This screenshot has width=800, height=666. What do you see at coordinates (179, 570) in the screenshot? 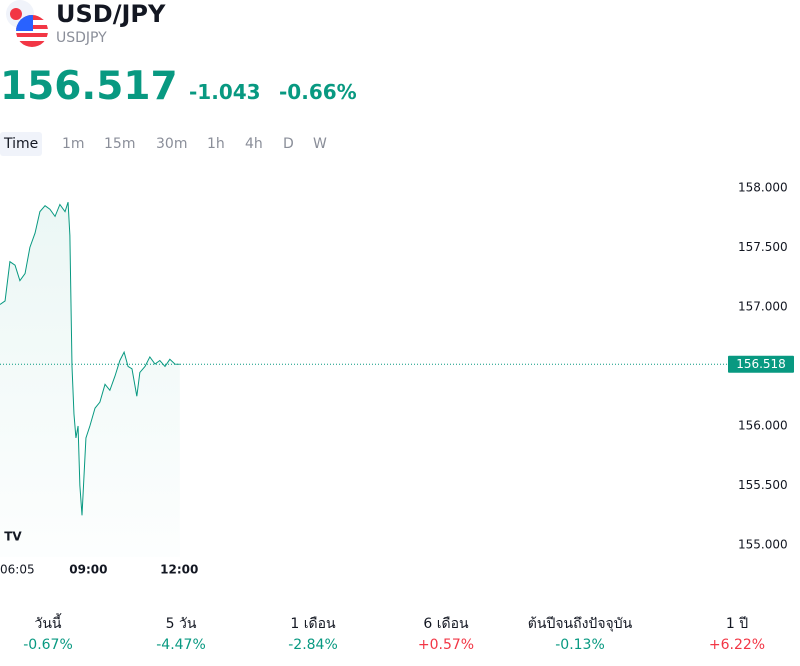
I see `x-tick-label: 12:00` at bounding box center [179, 570].